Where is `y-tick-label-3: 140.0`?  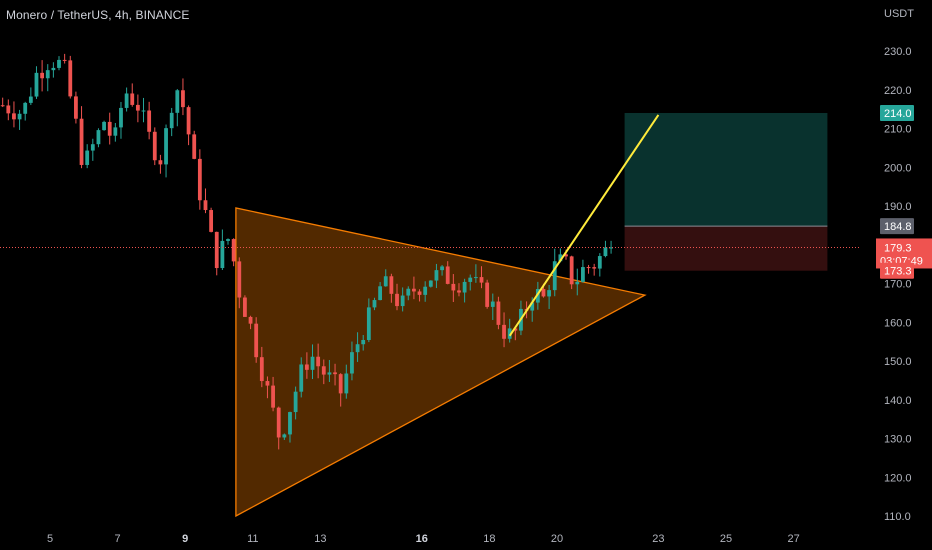
y-tick-label-3: 140.0 is located at coordinates (898, 401).